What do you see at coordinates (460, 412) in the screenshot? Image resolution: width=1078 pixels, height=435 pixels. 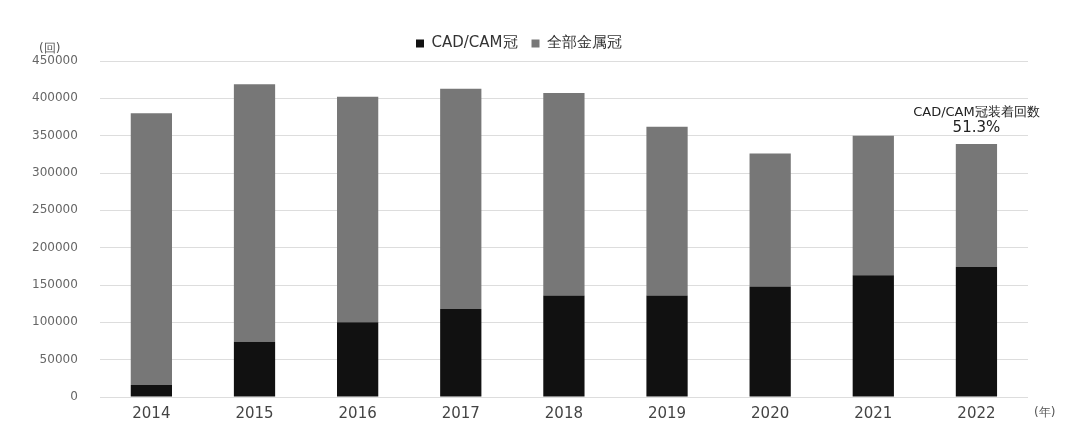 I see `x-tick-label: 2017` at bounding box center [460, 412].